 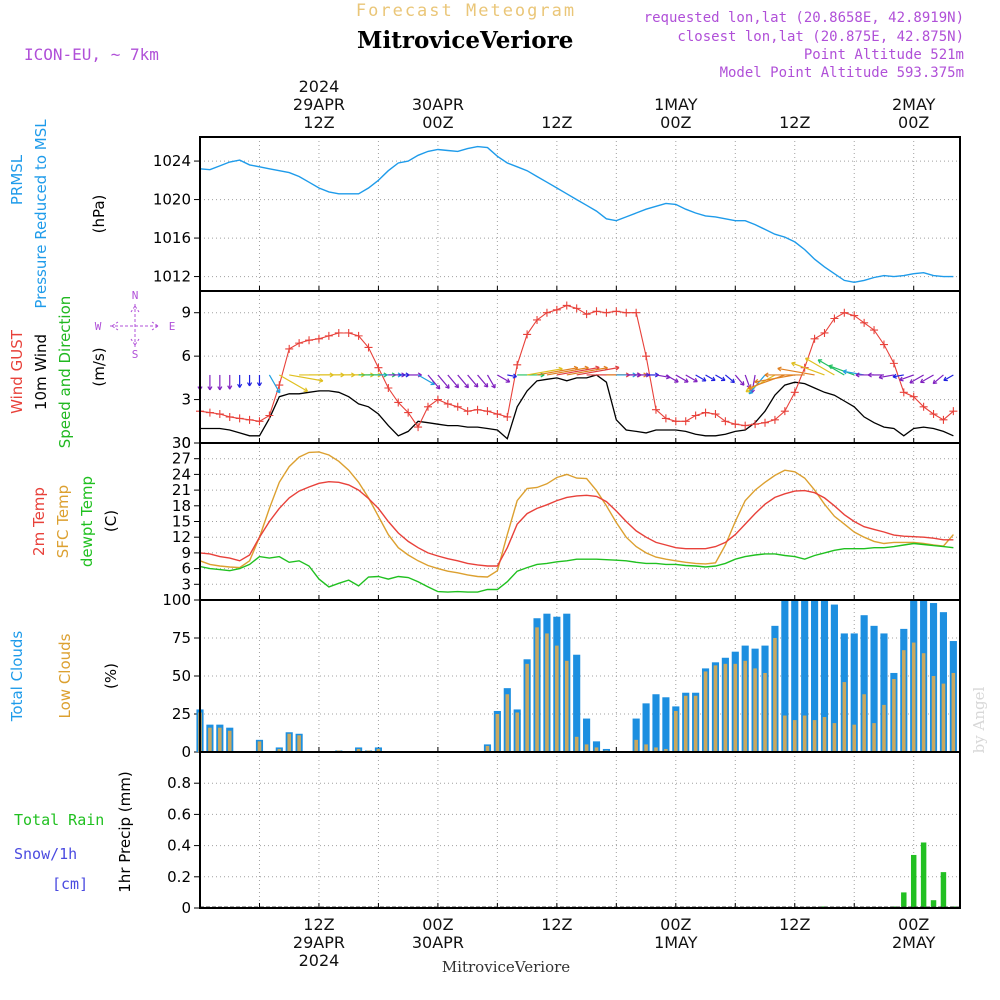 What do you see at coordinates (181, 676) in the screenshot?
I see `y-tick-label: 50` at bounding box center [181, 676].